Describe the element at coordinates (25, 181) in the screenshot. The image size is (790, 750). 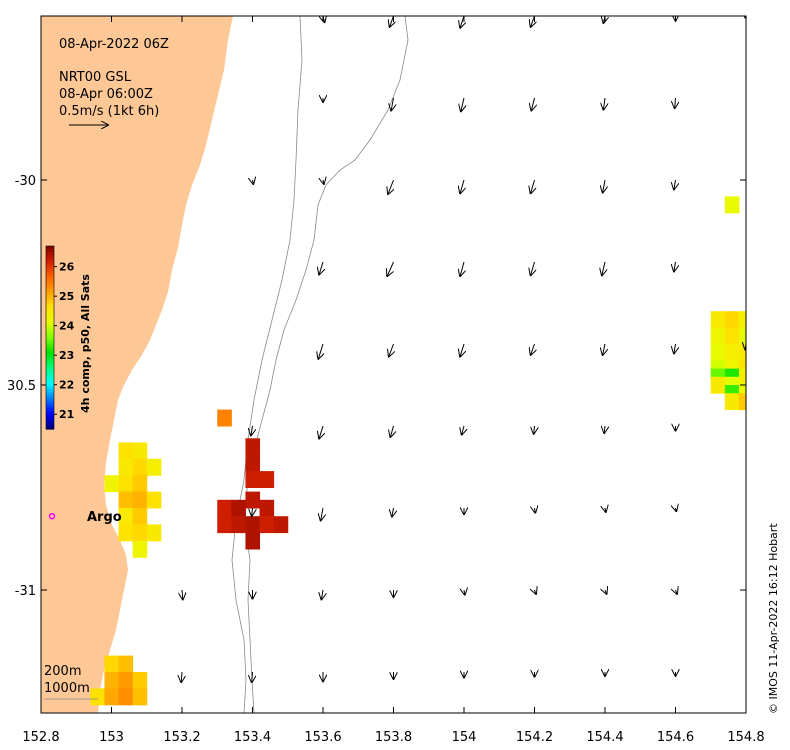
I see `y-tick-label: -30` at that location.